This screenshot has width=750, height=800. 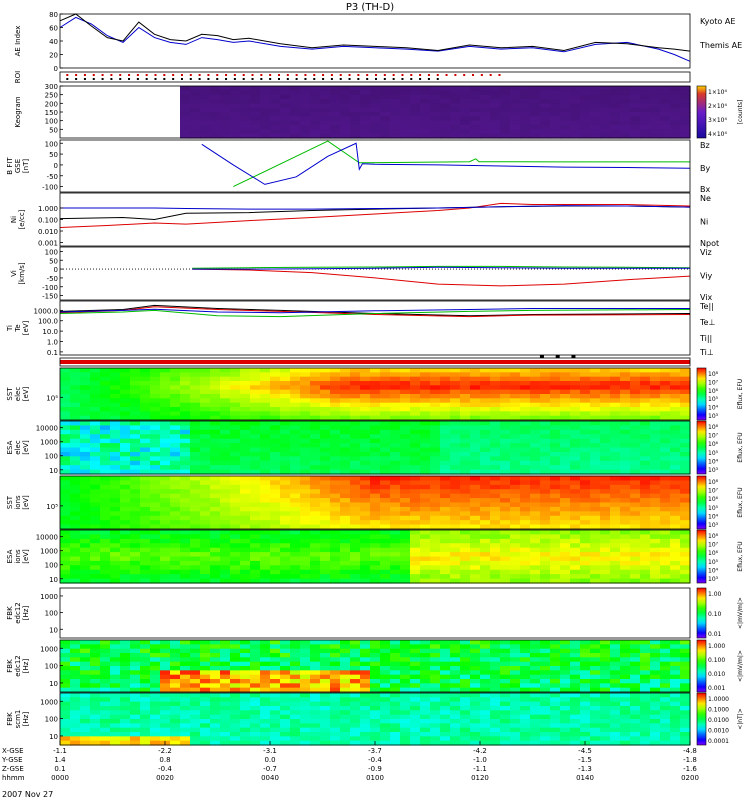 I want to click on colorbar-label: [counts], so click(x=740, y=112).